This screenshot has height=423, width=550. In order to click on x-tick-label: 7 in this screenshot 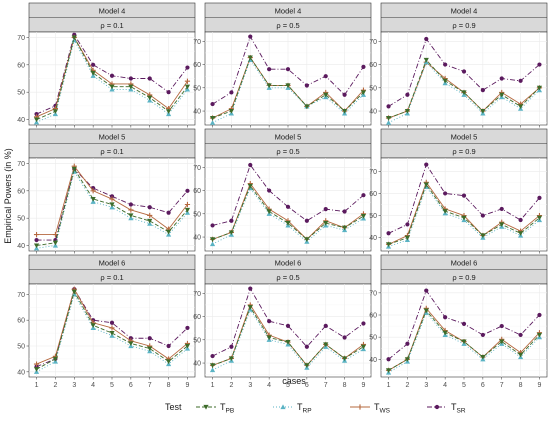, I will do `click(326, 385)`.